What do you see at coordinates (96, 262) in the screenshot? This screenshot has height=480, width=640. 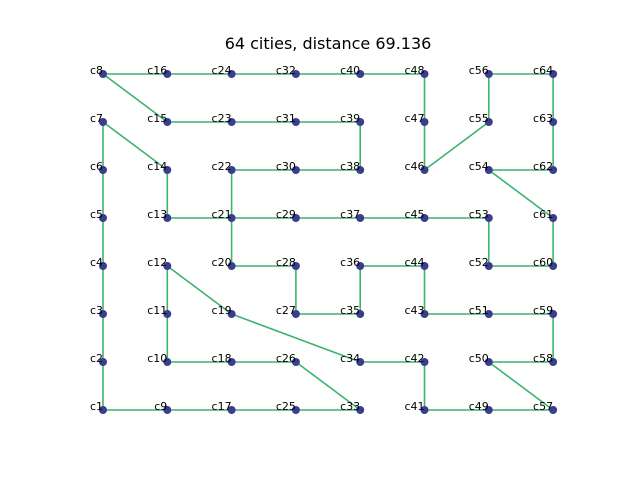 I see `city-label: c4` at bounding box center [96, 262].